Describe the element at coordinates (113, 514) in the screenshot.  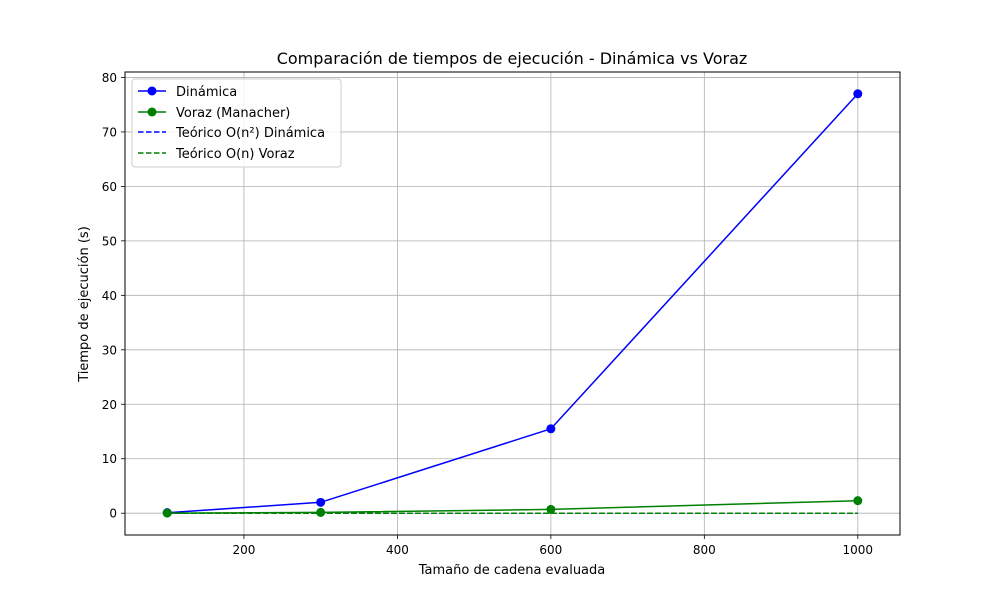
I see `y-tick-label: 0` at that location.